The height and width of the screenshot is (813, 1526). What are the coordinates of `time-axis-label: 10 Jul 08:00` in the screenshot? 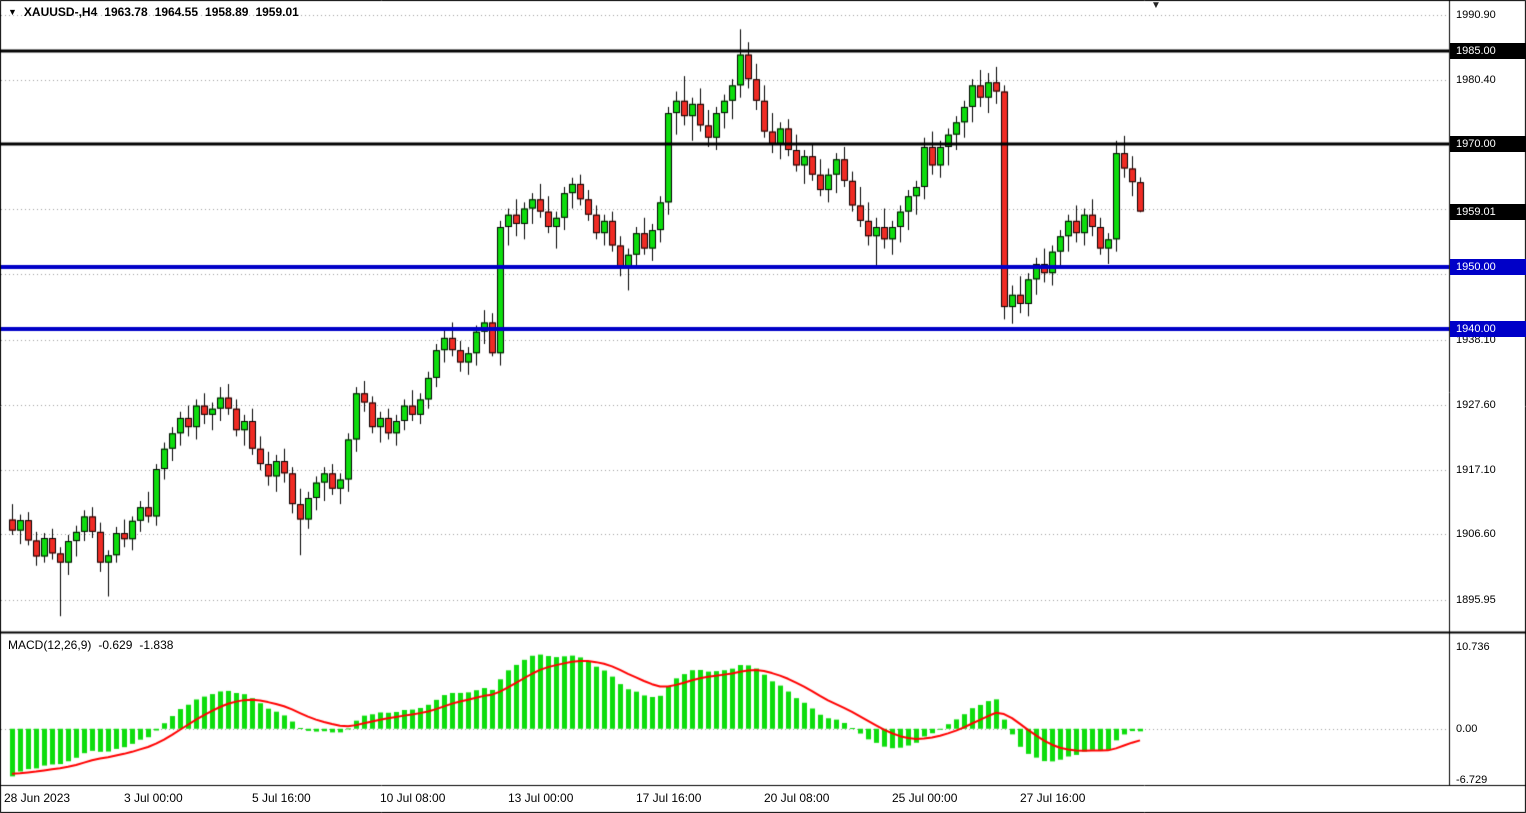 It's located at (413, 798).